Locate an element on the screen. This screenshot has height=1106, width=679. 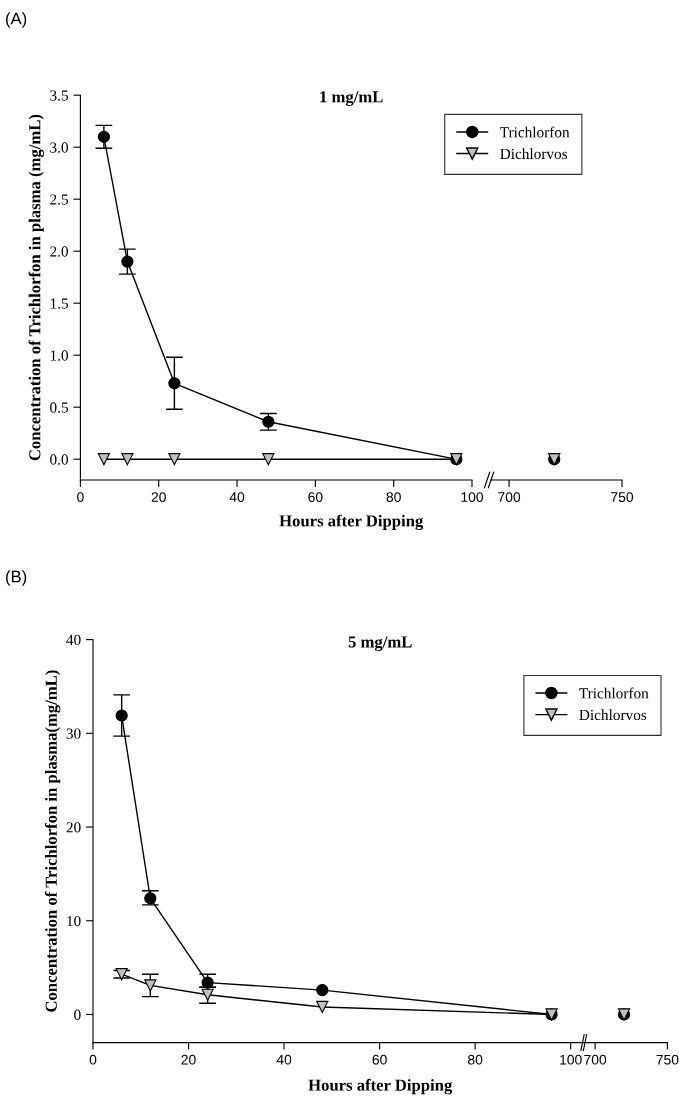
text: (B) is located at coordinates (16, 578).